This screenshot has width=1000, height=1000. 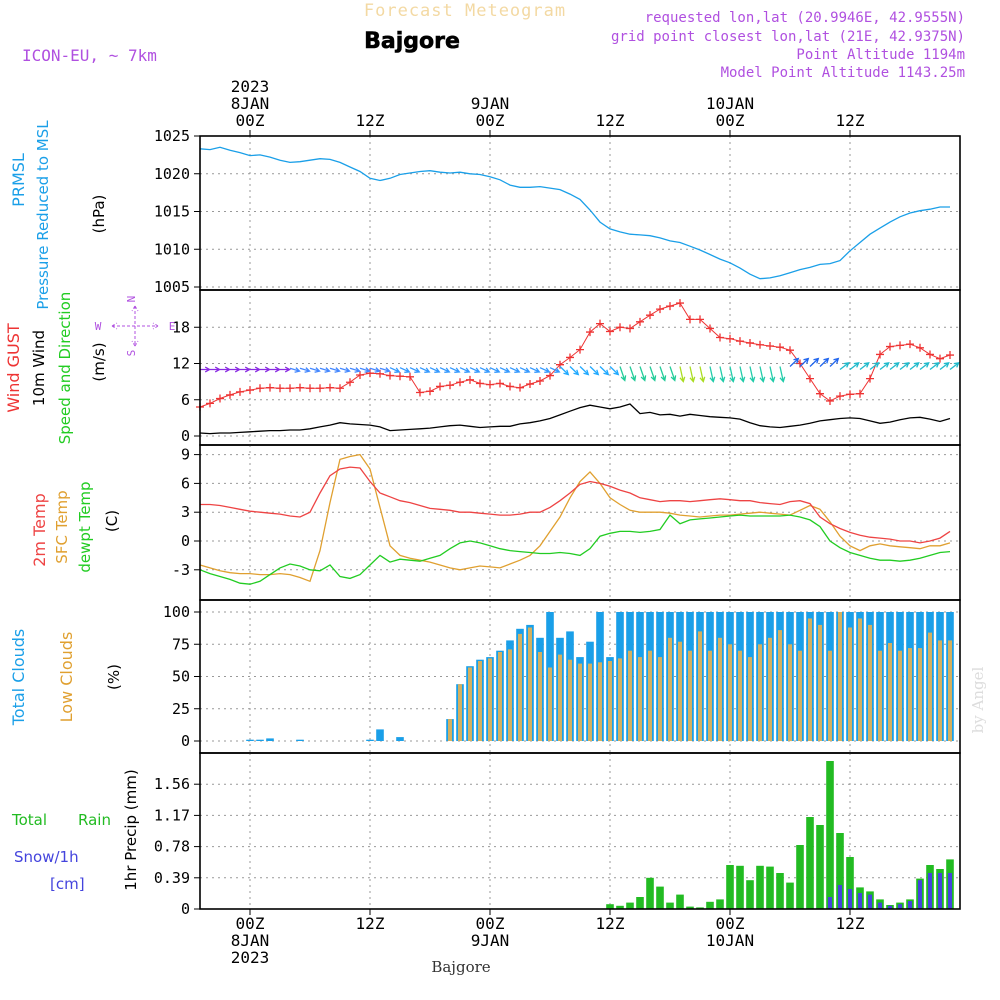 What do you see at coordinates (490, 923) in the screenshot?
I see `bottom-time-label: 00Z` at bounding box center [490, 923].